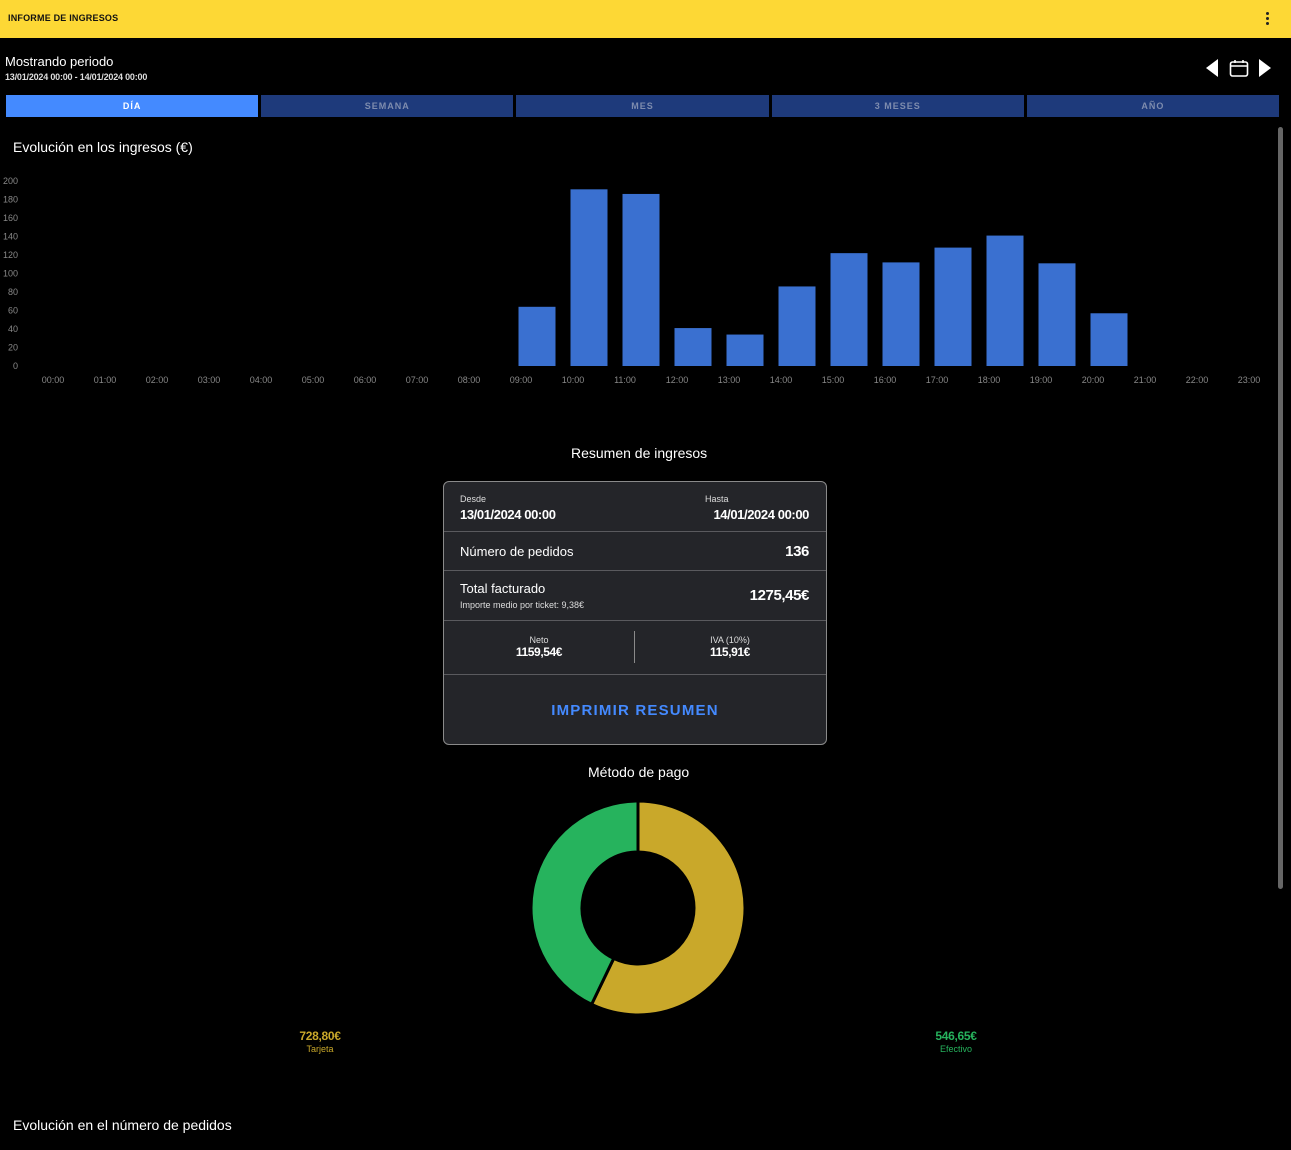  I want to click on vat-label: IVA (10%), so click(730, 640).